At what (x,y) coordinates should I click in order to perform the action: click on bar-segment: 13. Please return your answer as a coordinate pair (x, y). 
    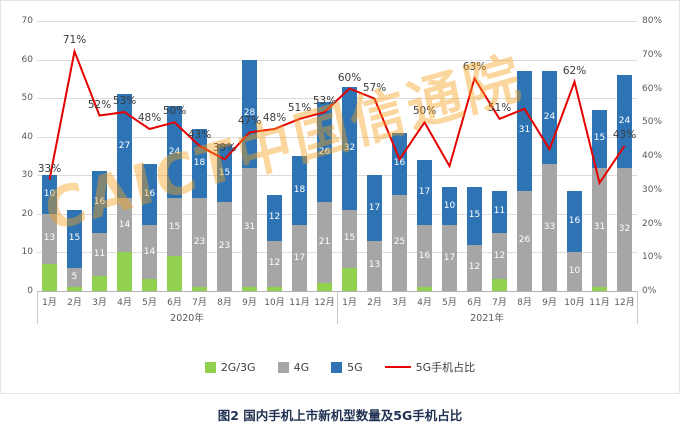
    Looking at the image, I should click on (49, 238).